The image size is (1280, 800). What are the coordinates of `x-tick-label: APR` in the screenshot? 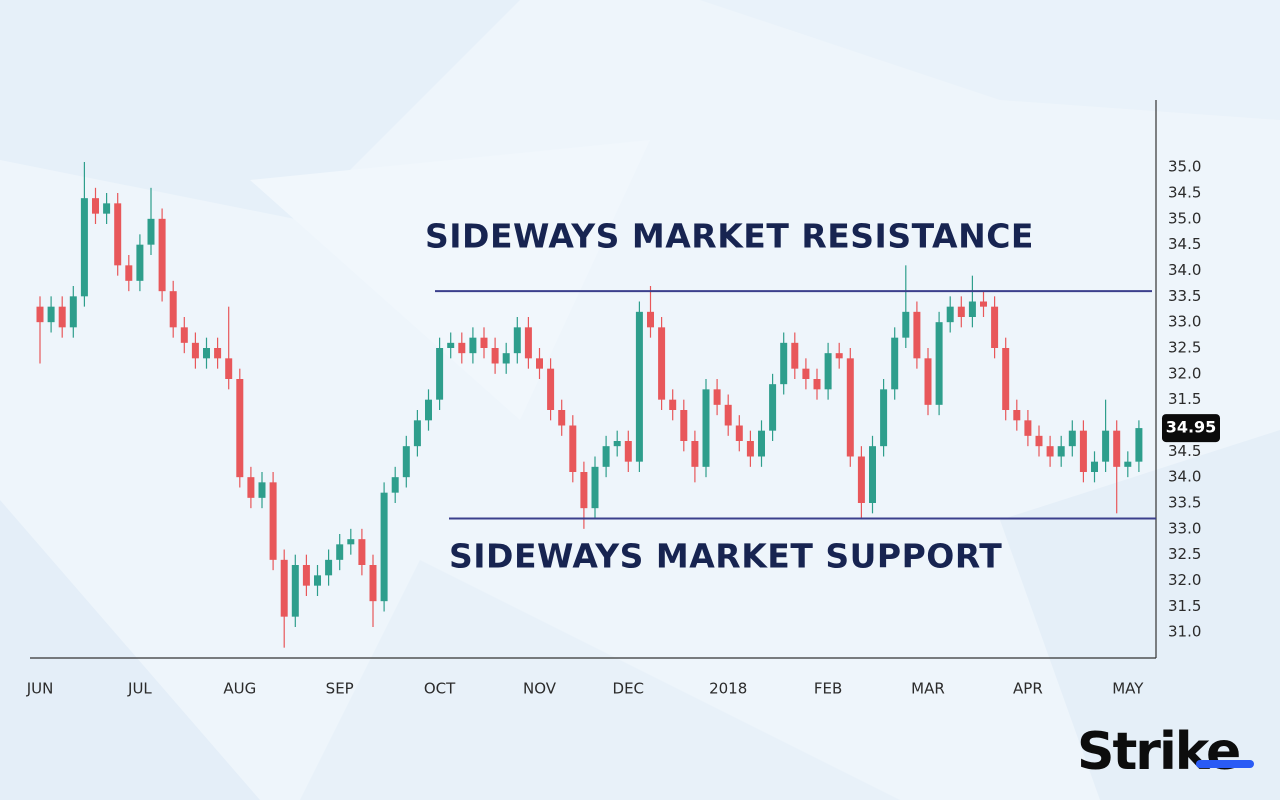 It's located at (1028, 689).